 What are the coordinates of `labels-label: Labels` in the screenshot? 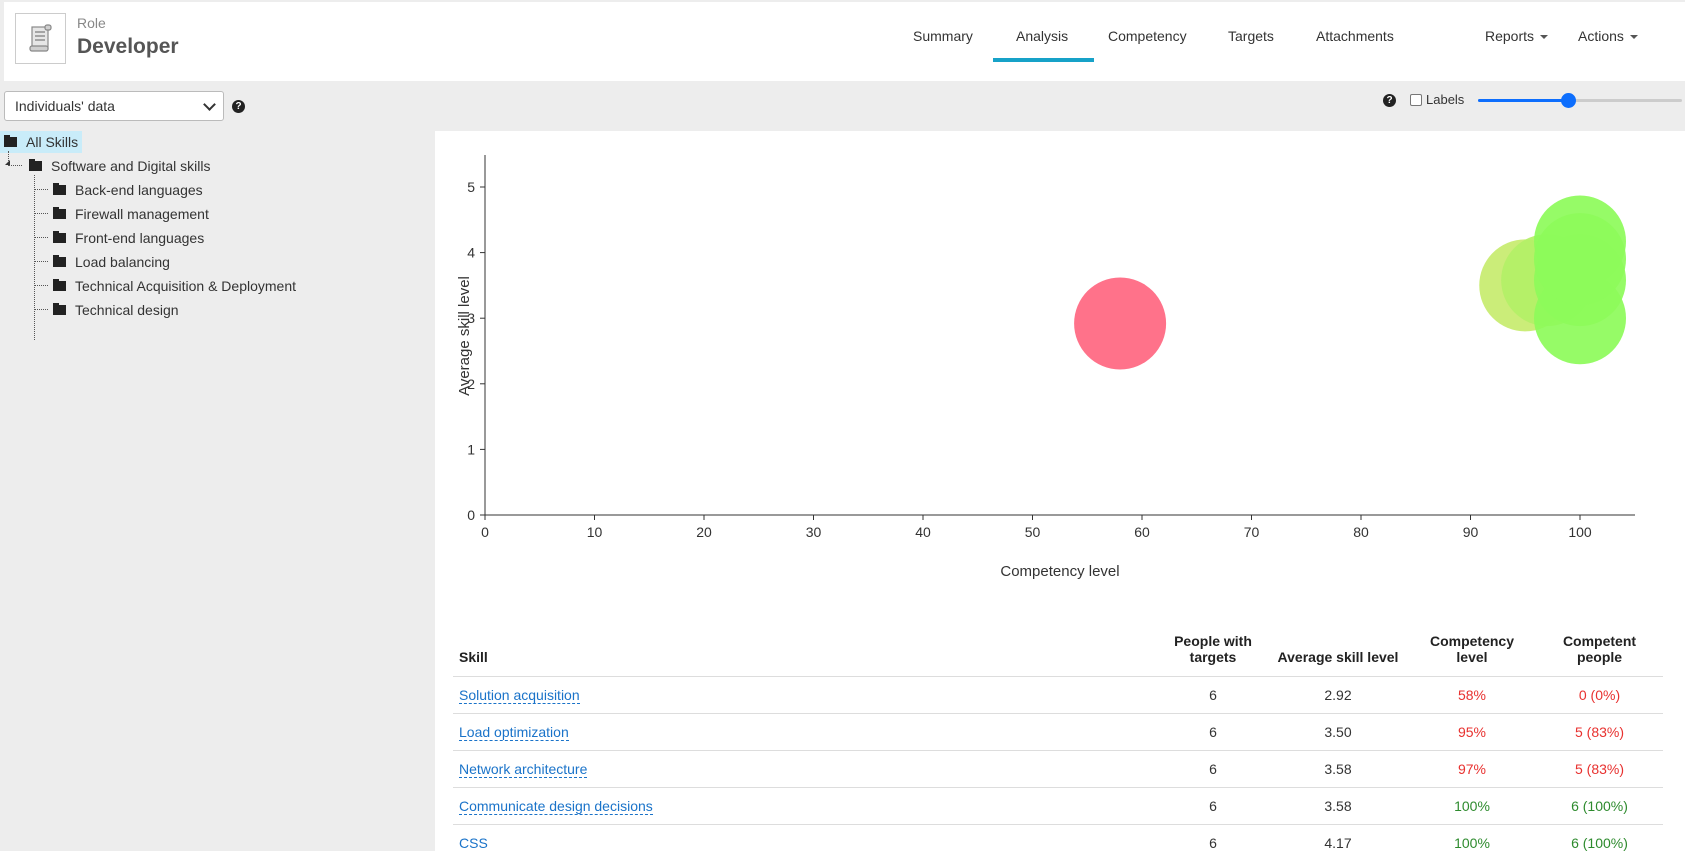 It's located at (1445, 99).